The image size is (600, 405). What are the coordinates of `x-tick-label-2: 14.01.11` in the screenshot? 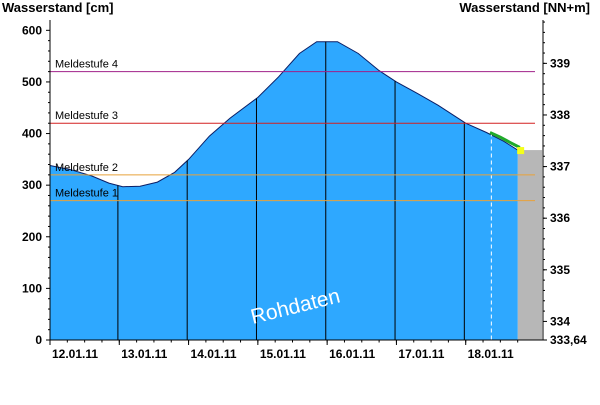 It's located at (214, 354).